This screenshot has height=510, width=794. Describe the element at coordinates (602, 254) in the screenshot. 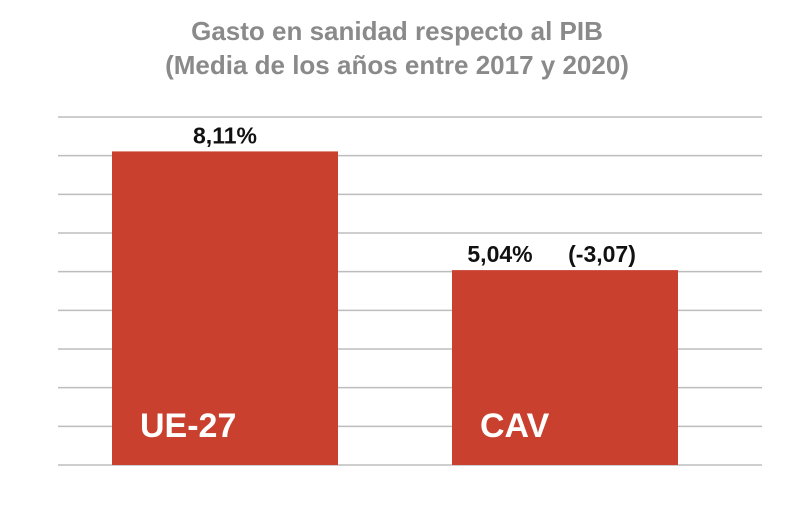

I see `difference-annotation: (-3,07)` at that location.